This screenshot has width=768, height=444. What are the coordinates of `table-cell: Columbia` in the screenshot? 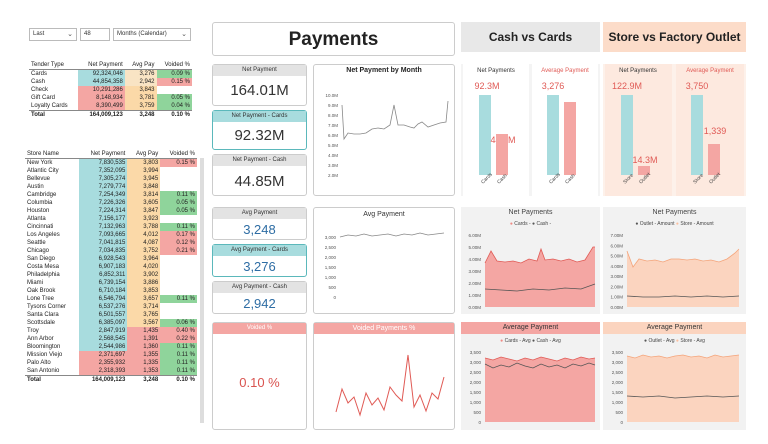 It's located at (40, 203).